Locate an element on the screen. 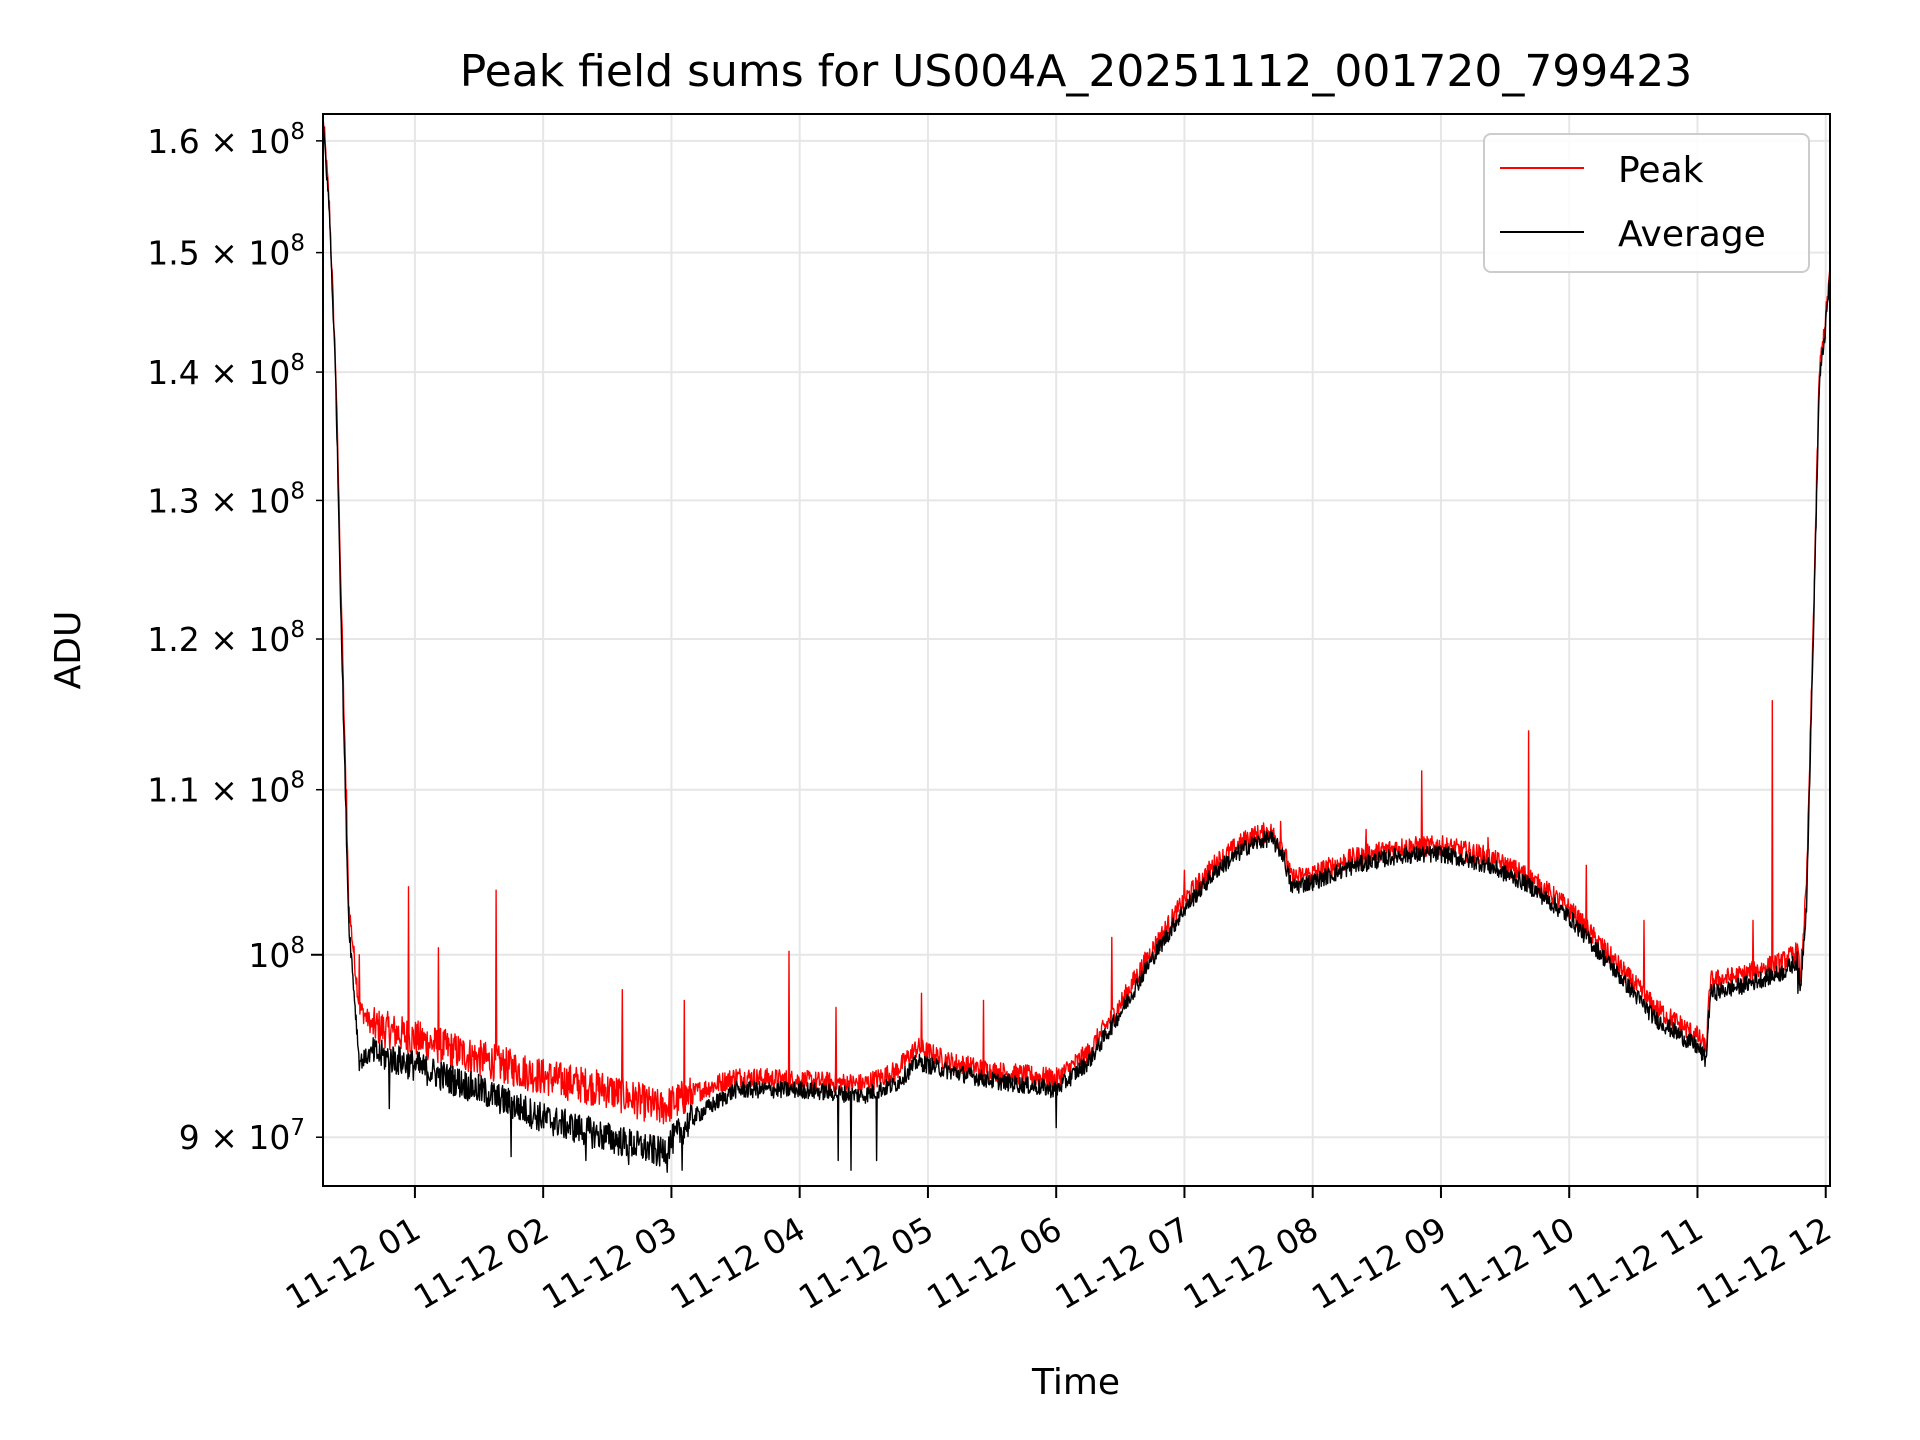 This screenshot has height=1440, width=1920. y-tick-label: 1.2 × 108 is located at coordinates (226, 638).